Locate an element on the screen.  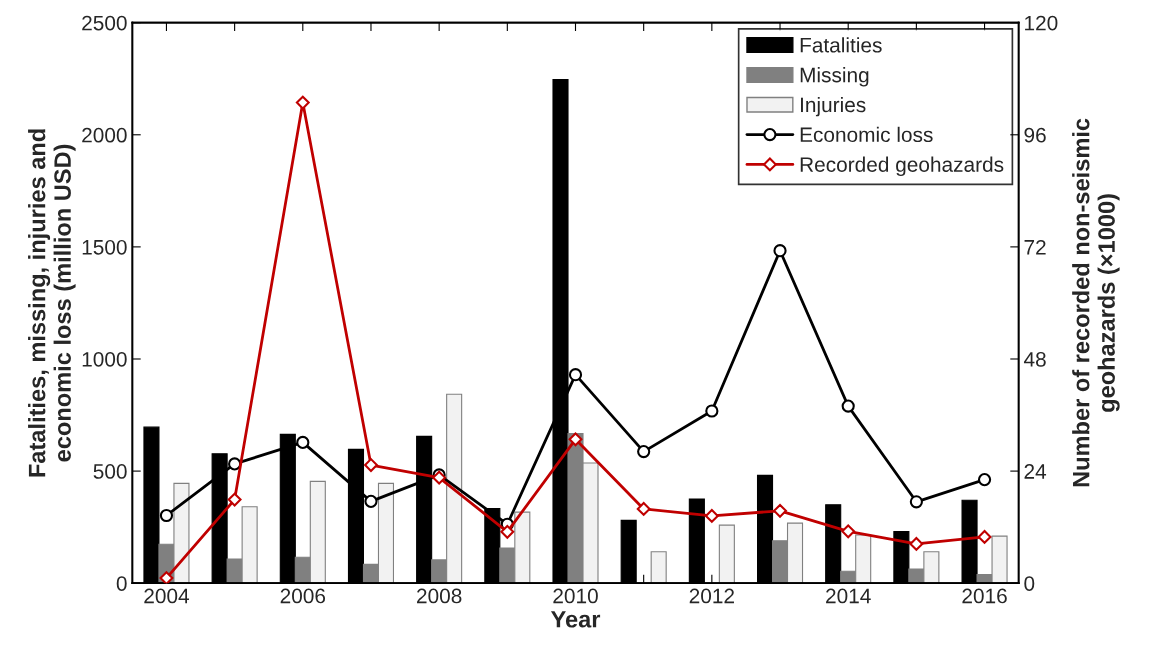
x-tick-label: 2012 is located at coordinates (711, 596).